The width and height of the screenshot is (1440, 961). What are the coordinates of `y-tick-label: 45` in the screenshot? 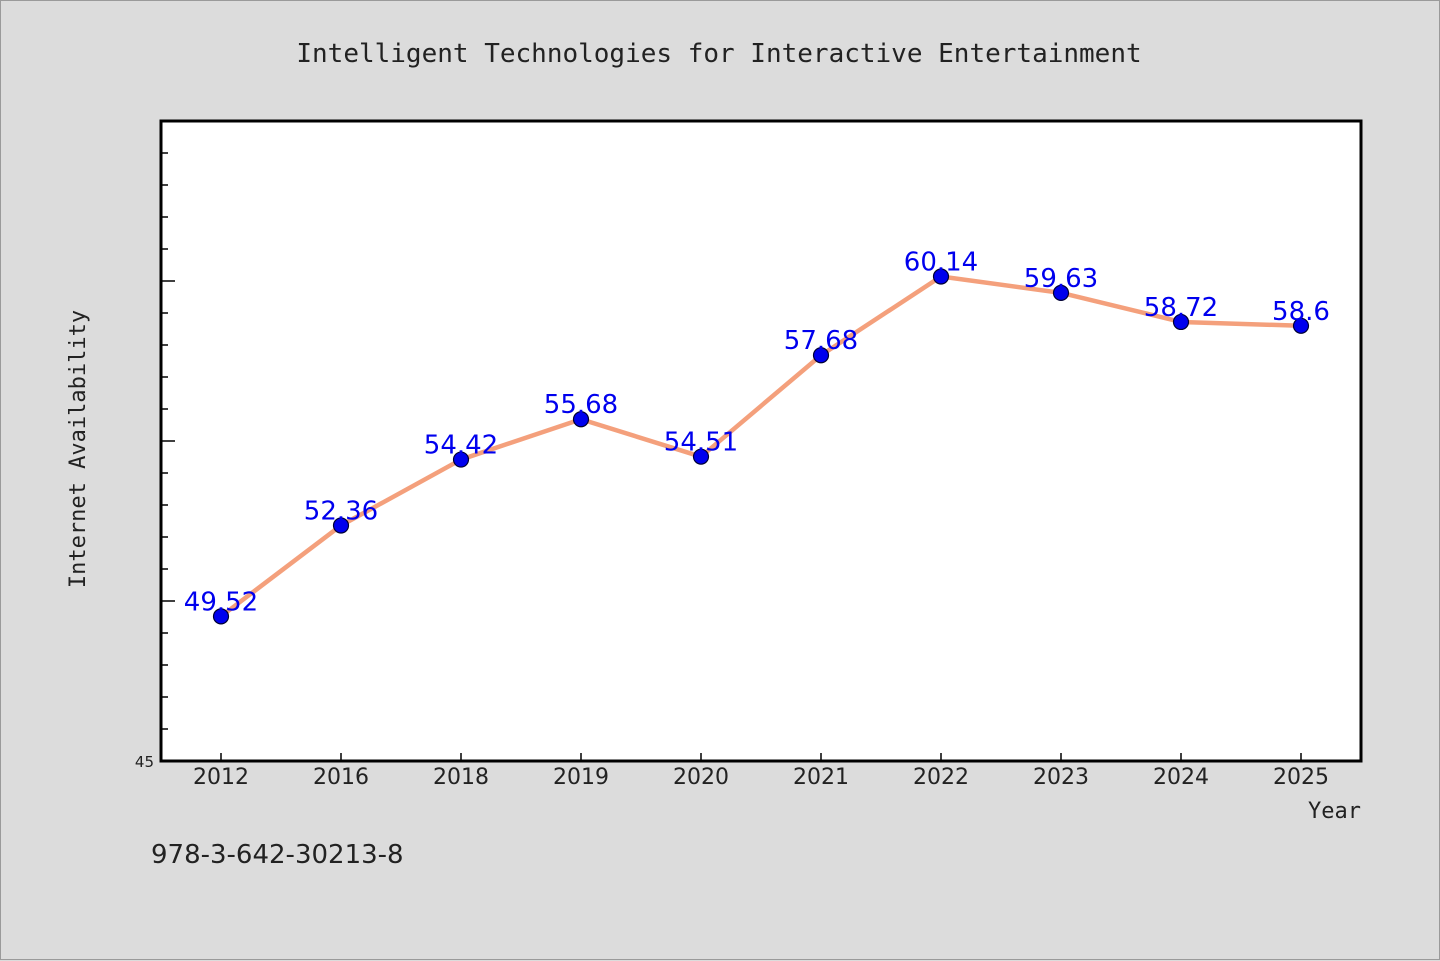 It's located at (144, 762).